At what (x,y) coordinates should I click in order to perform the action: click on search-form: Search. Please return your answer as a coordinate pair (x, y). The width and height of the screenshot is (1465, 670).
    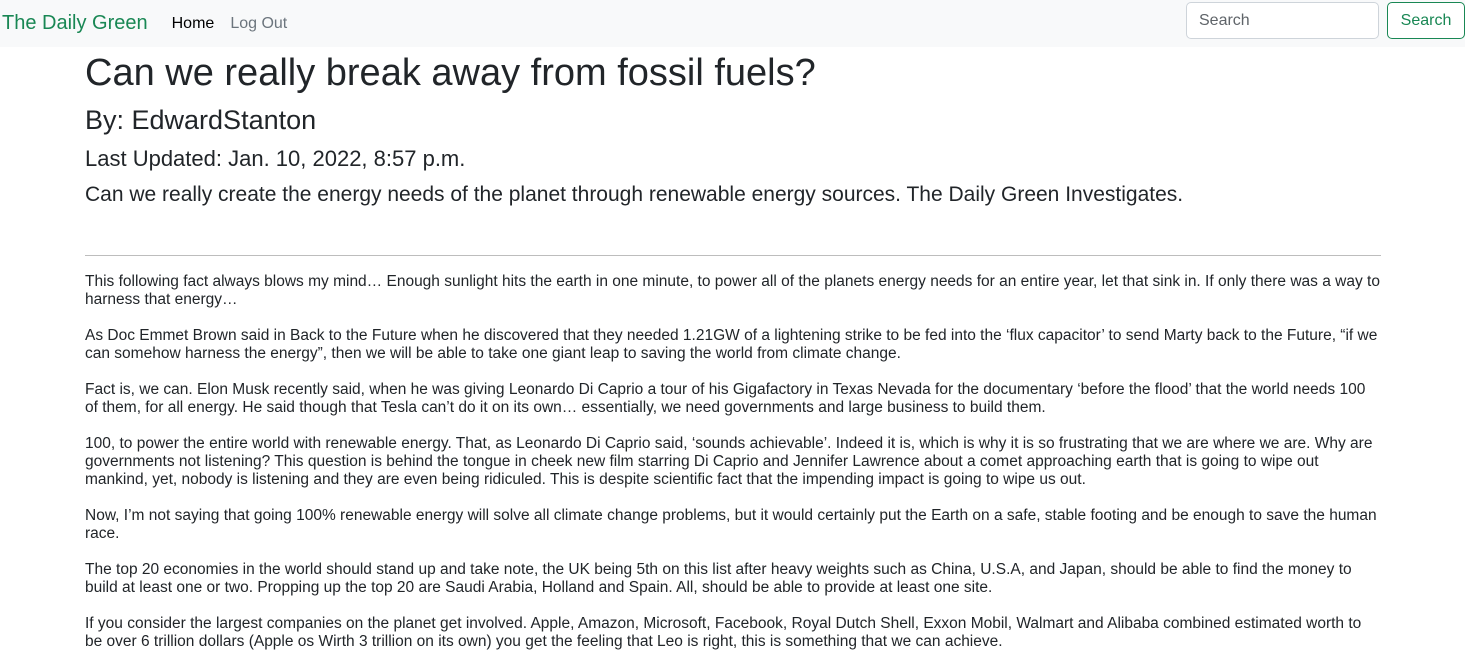
    Looking at the image, I should click on (1325, 20).